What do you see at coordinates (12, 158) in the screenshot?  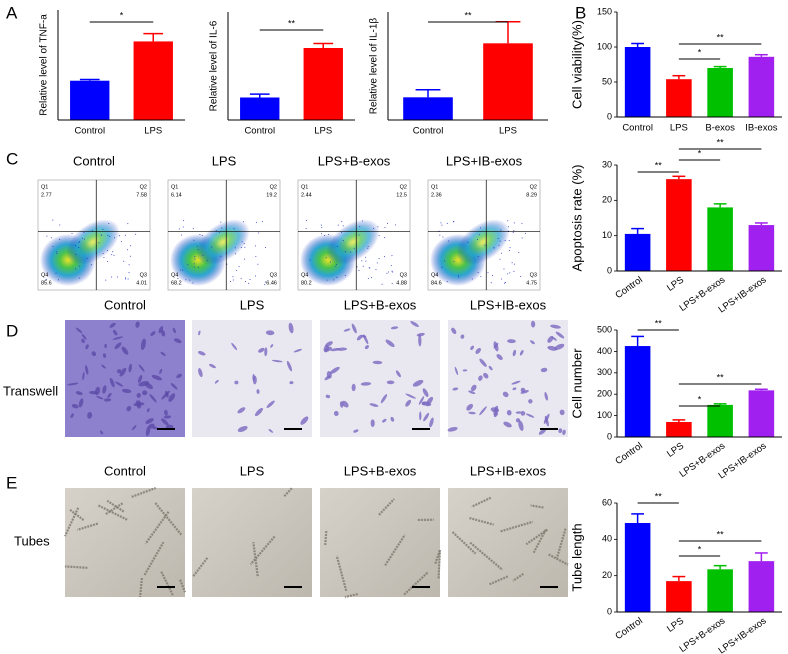 I see `panel-label: C` at bounding box center [12, 158].